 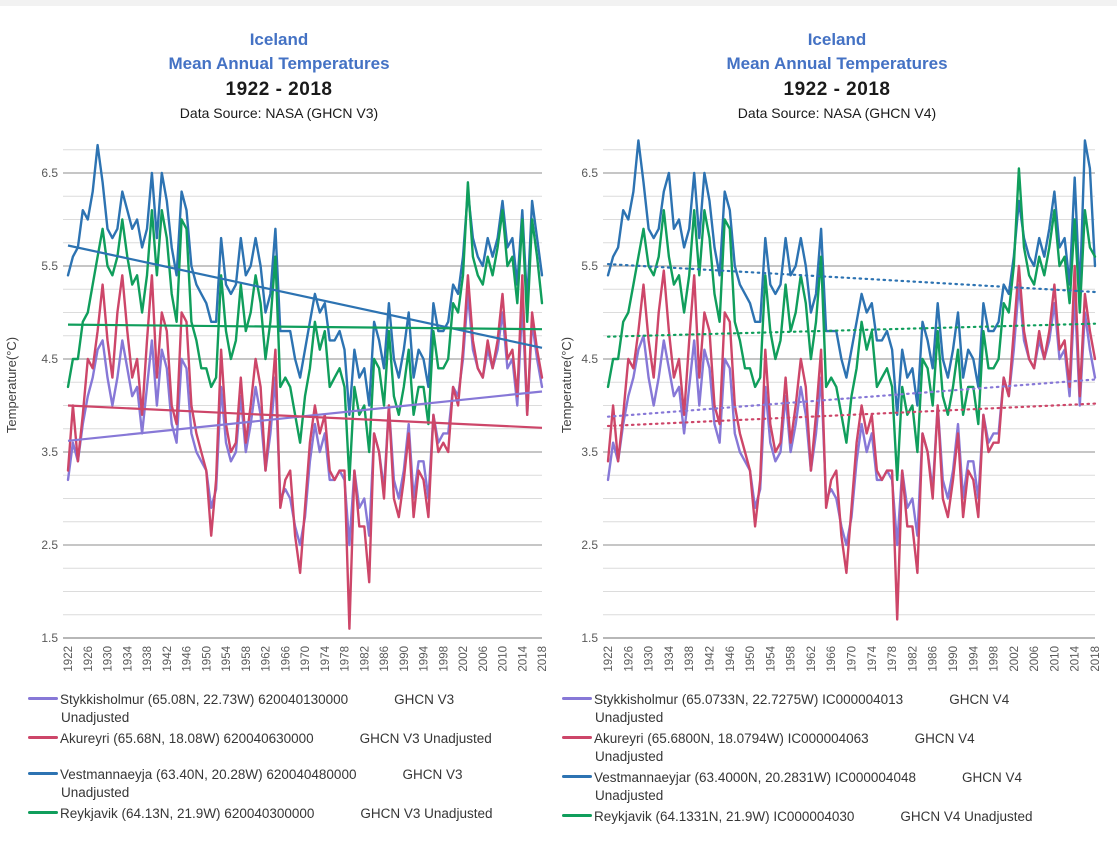 I want to click on legend-version: GHCN V3, so click(x=424, y=699).